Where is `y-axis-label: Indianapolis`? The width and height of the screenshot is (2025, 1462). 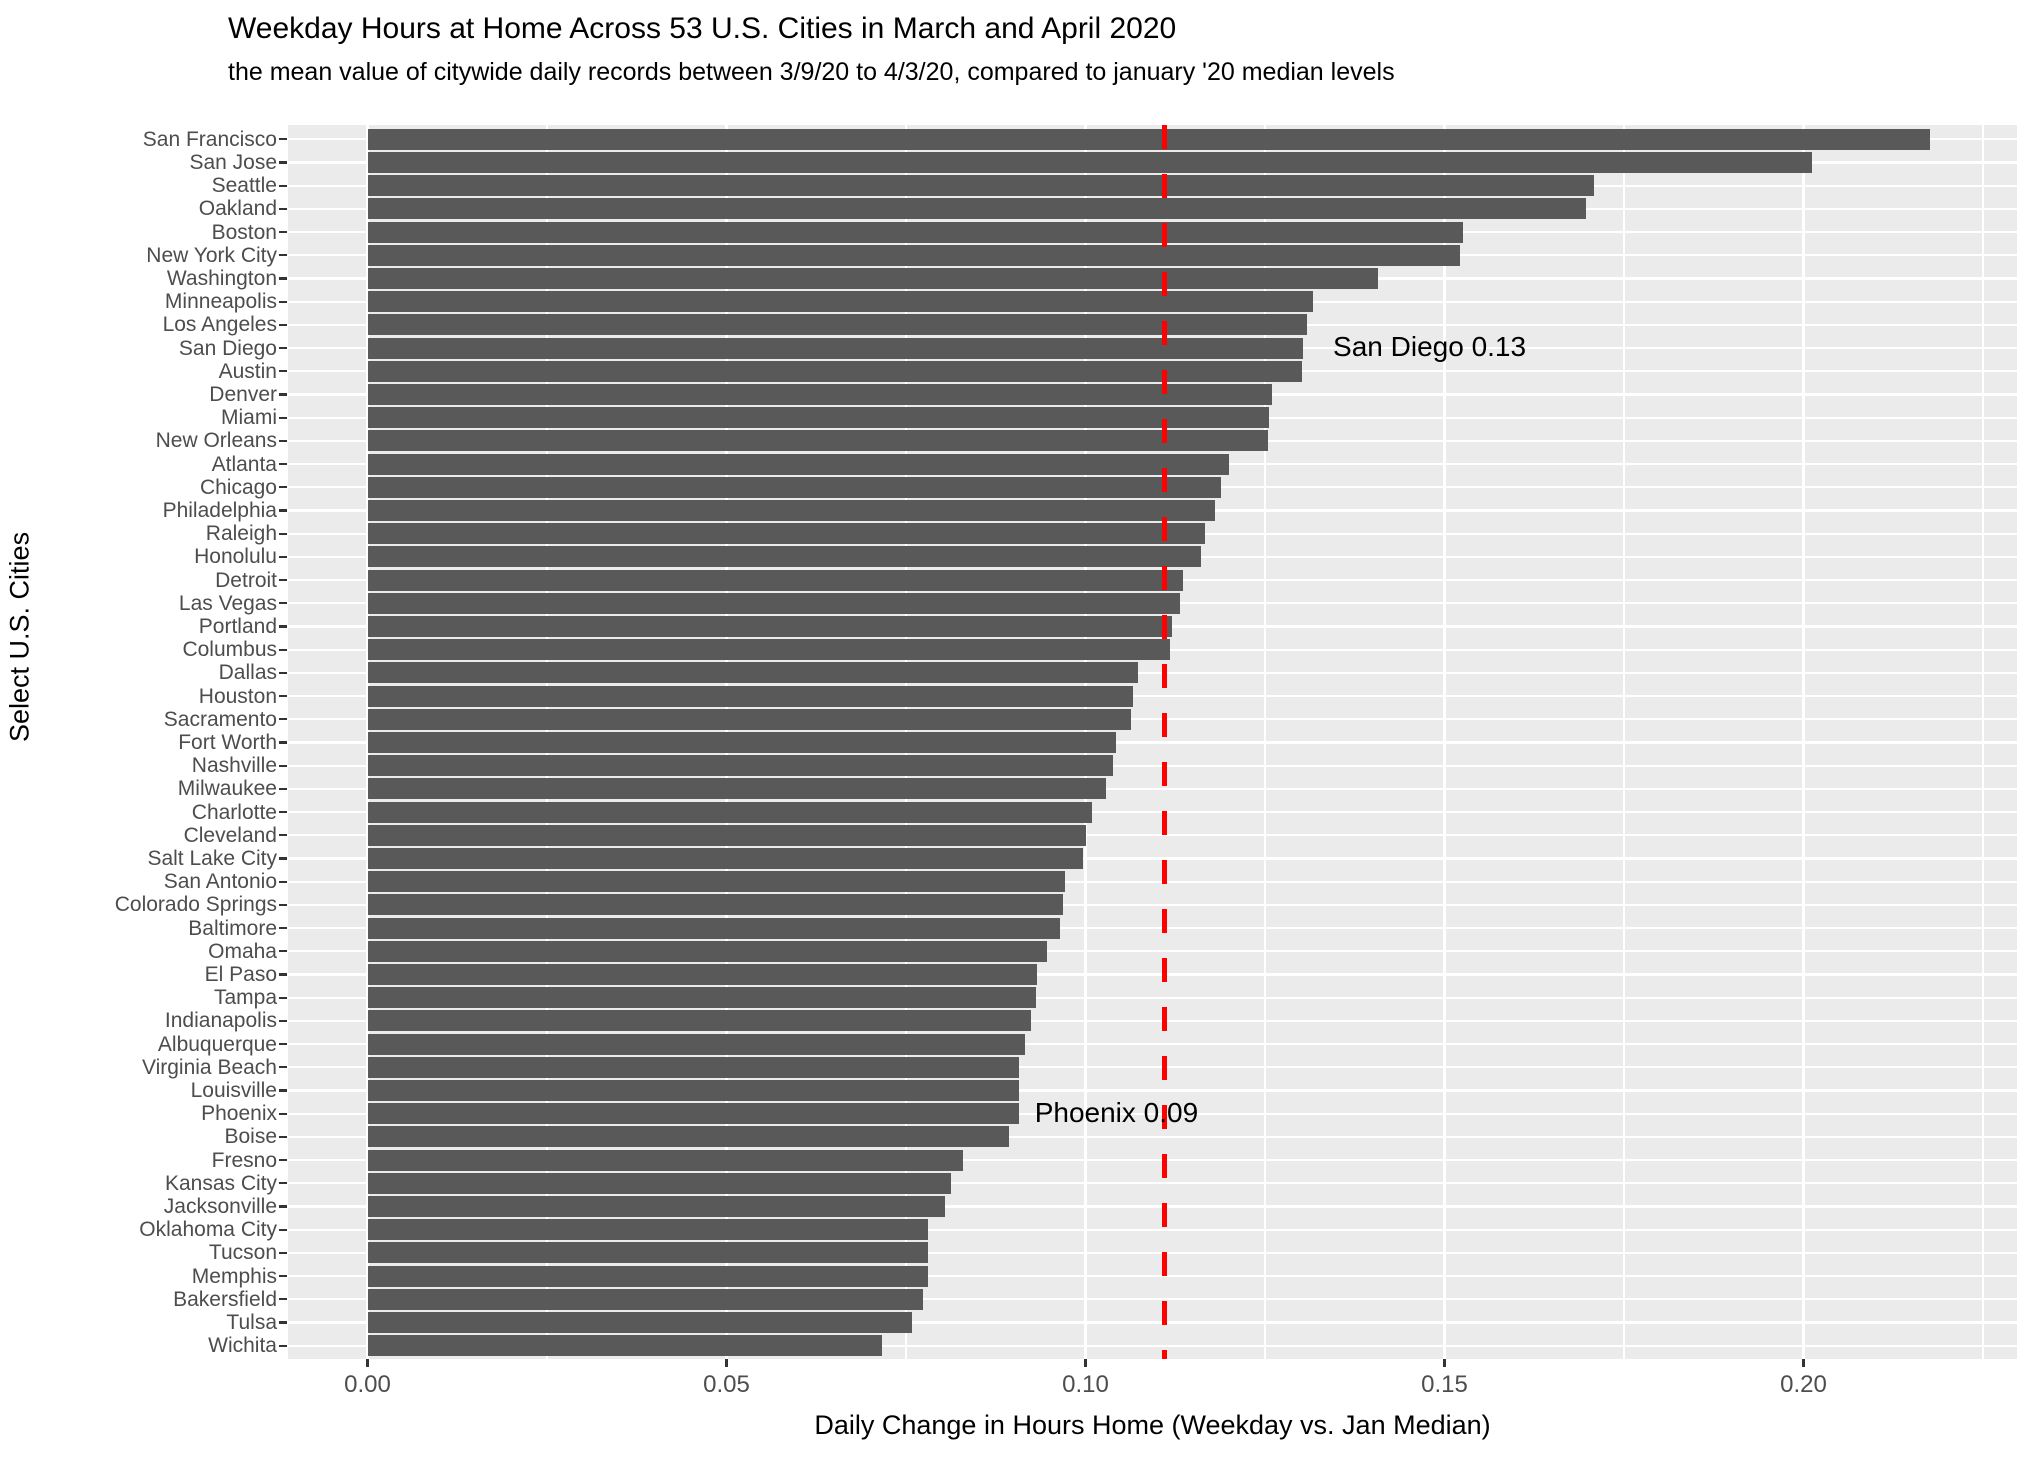
y-axis-label: Indianapolis is located at coordinates (220, 1021).